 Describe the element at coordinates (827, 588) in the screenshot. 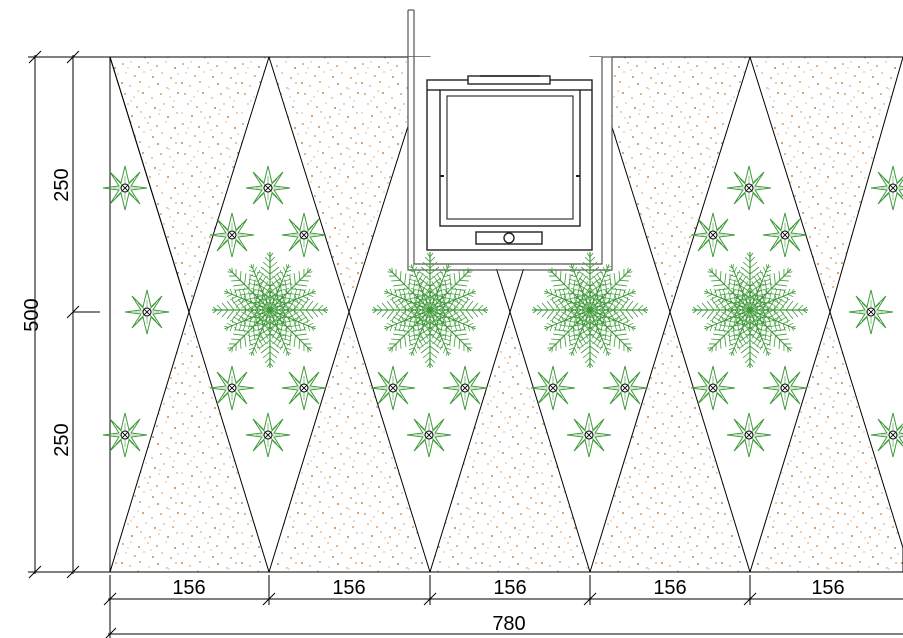

I see `dimension-segment-5: 156` at that location.